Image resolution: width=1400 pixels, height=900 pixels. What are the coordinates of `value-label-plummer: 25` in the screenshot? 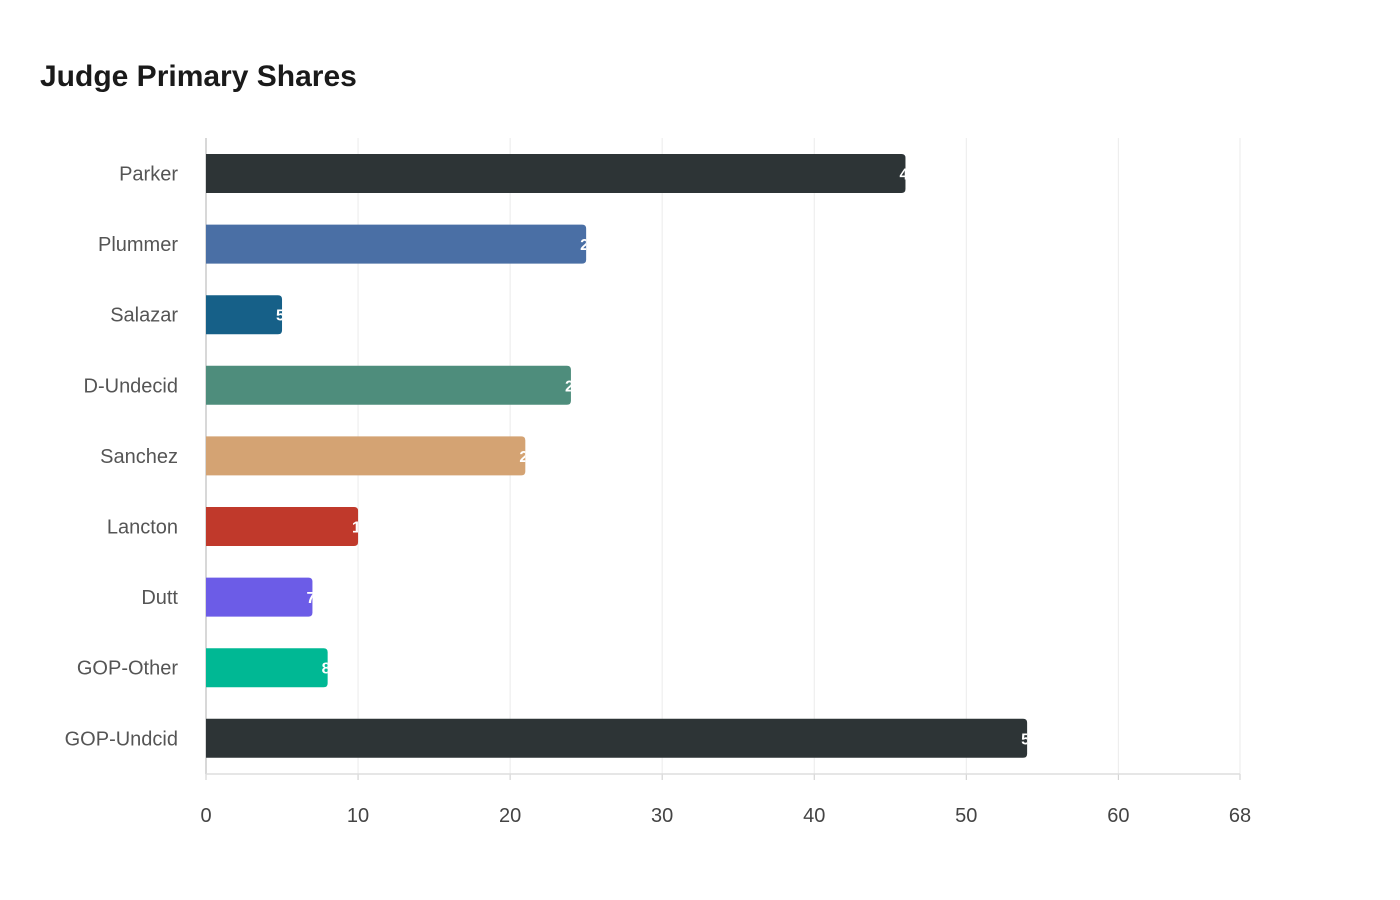 It's located at (589, 245).